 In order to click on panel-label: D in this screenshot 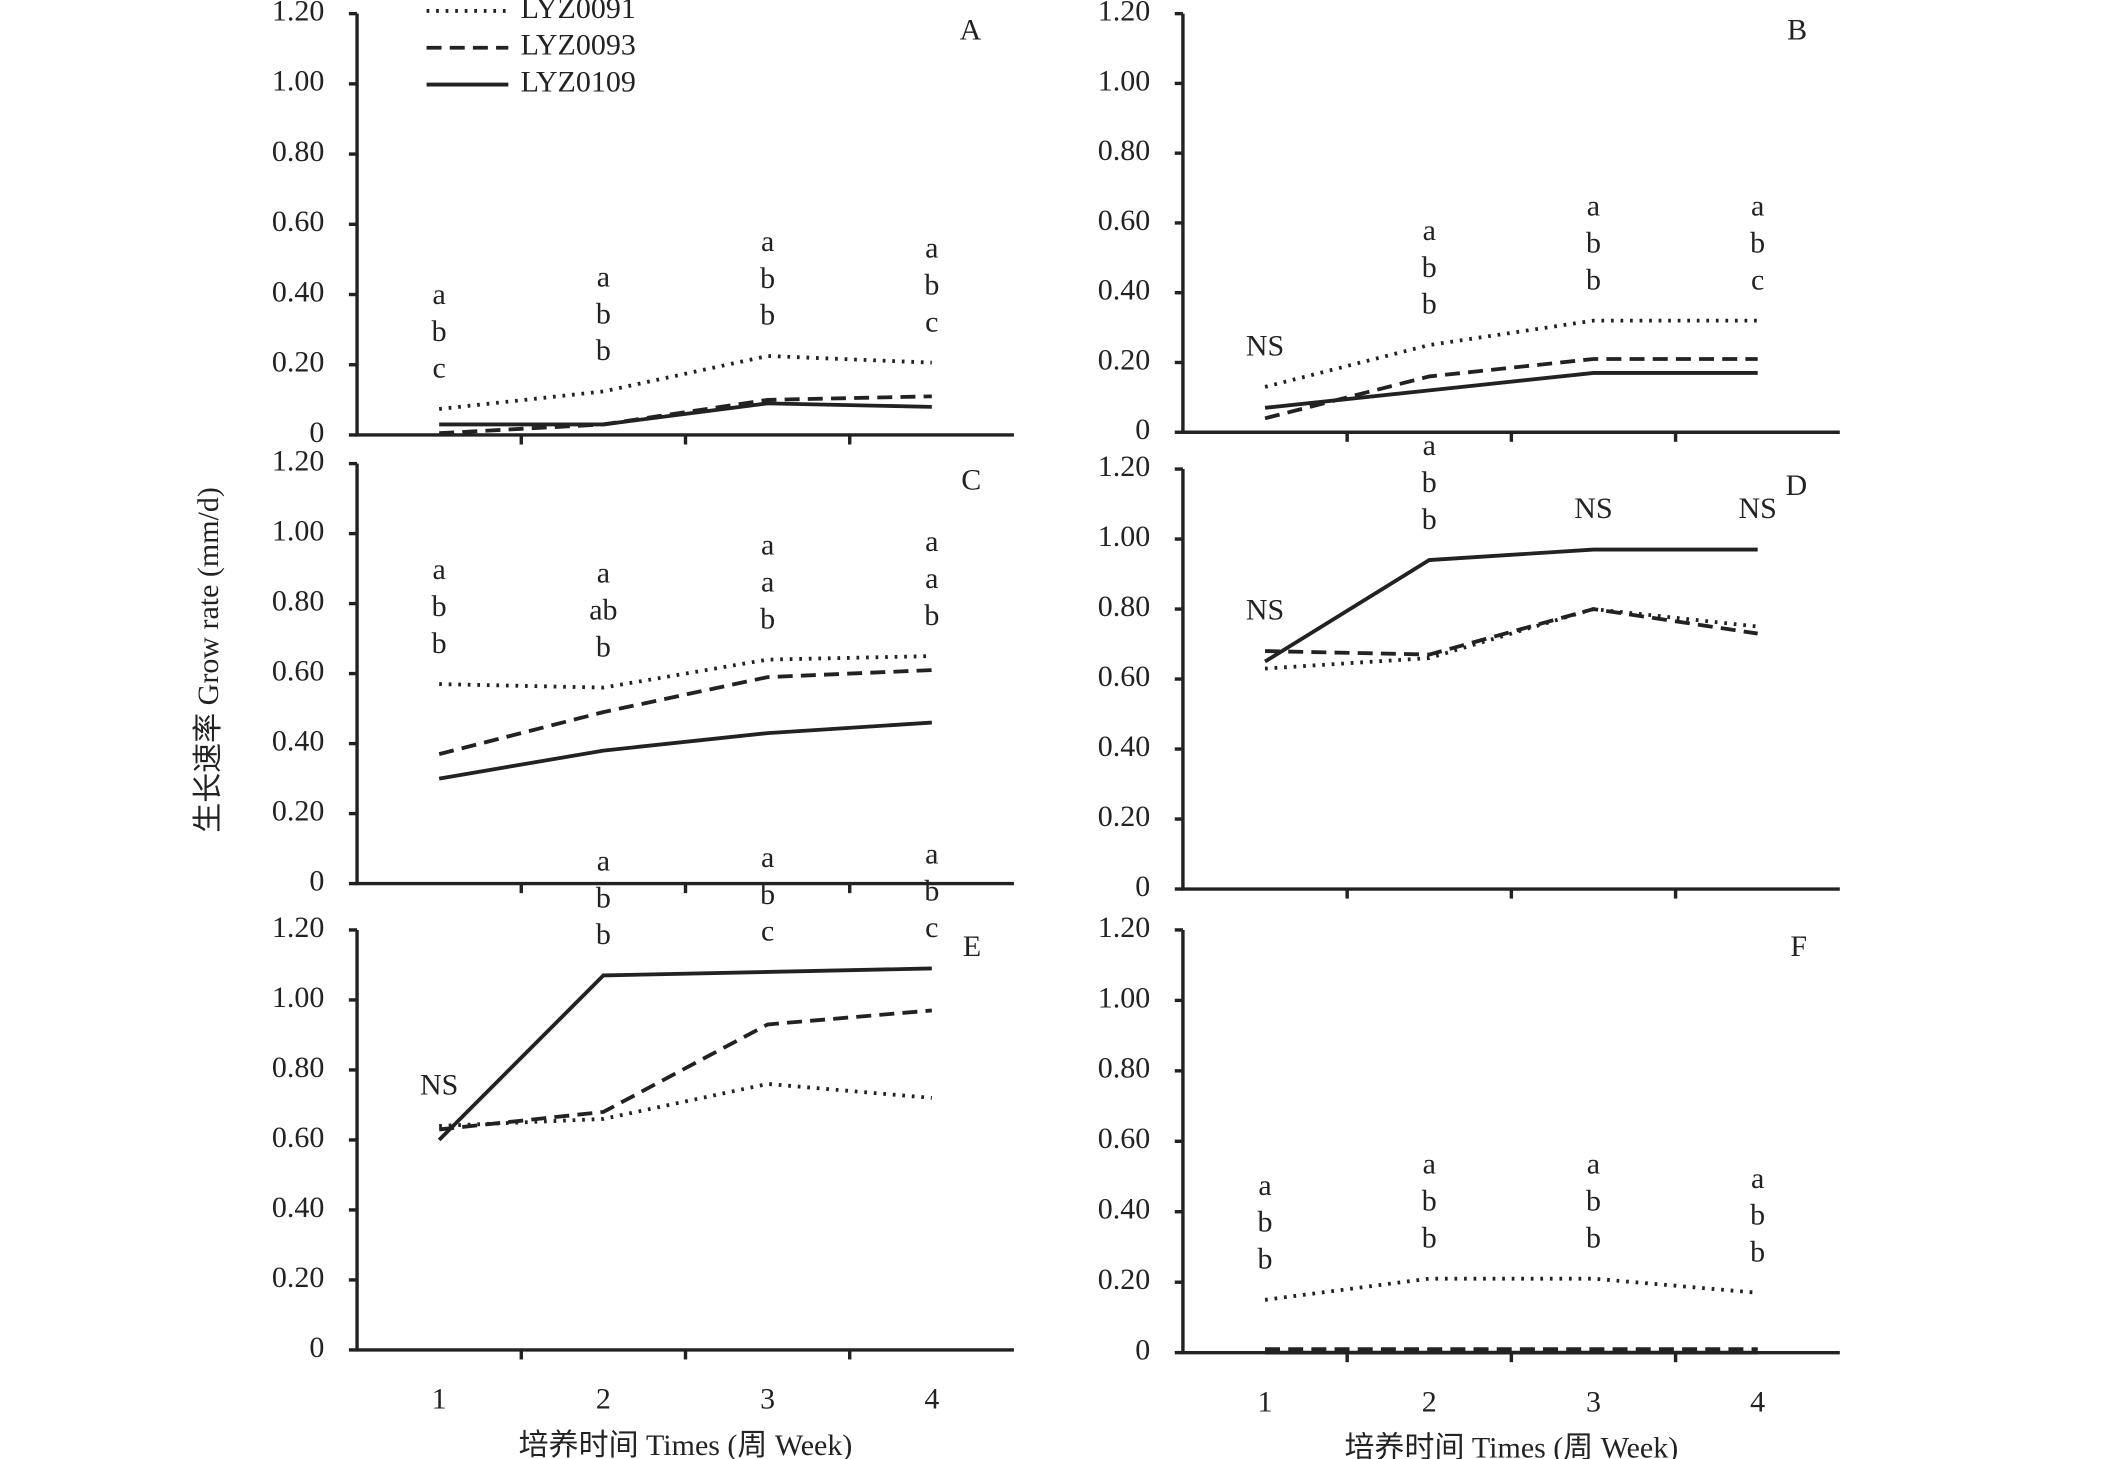, I will do `click(1796, 485)`.